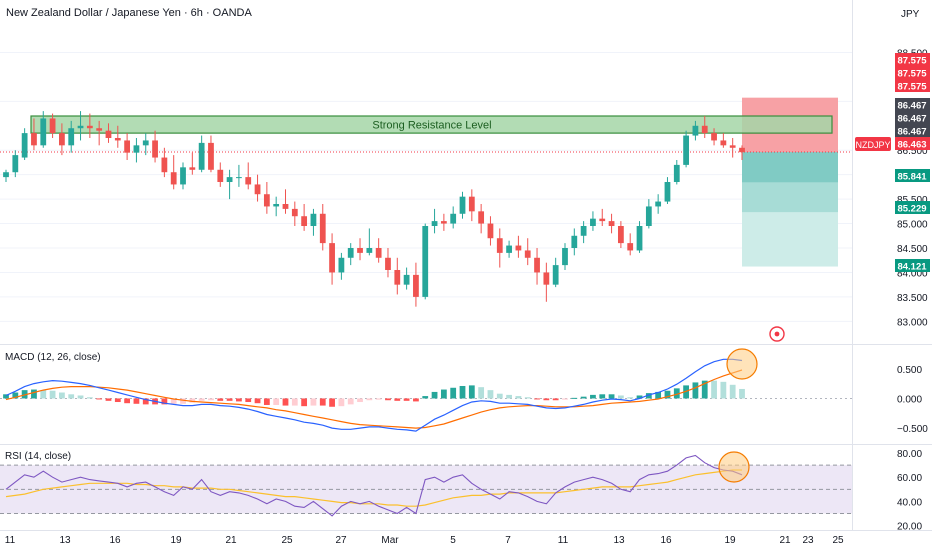  I want to click on currency-label: JPY, so click(910, 14).